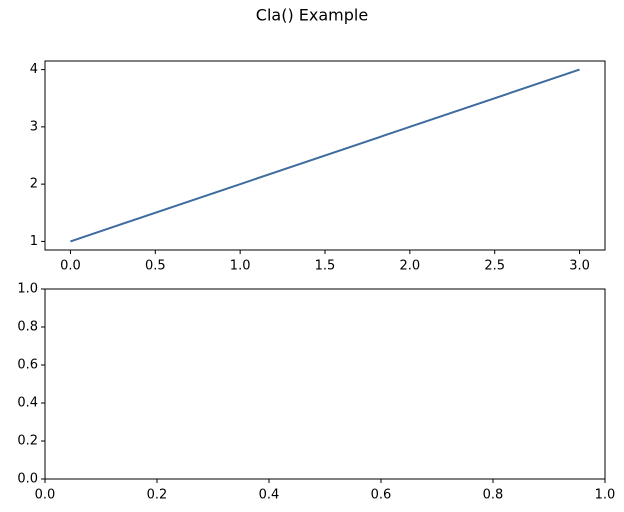  What do you see at coordinates (410, 266) in the screenshot?
I see `x-tick-label: 2.0` at bounding box center [410, 266].